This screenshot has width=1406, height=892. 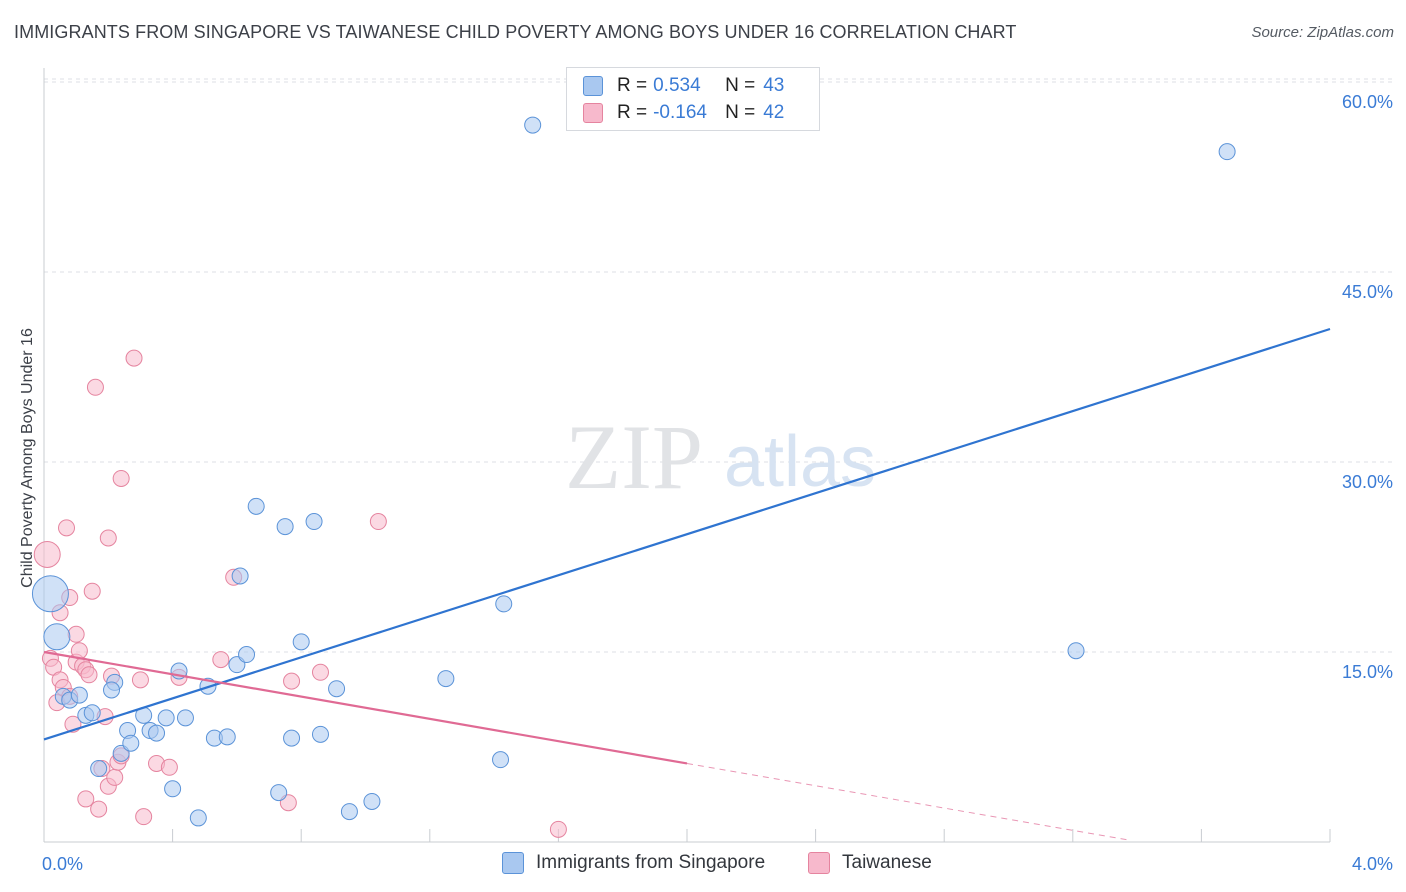 I want to click on x-tick-label: 4.0%, so click(x=1372, y=864).